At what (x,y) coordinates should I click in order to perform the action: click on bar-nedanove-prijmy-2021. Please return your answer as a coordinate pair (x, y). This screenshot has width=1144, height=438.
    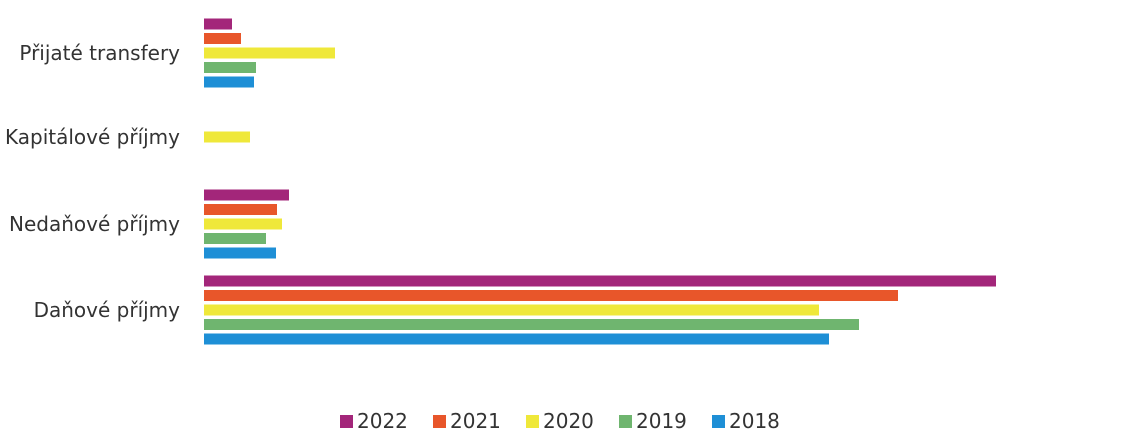
    Looking at the image, I should click on (240, 209).